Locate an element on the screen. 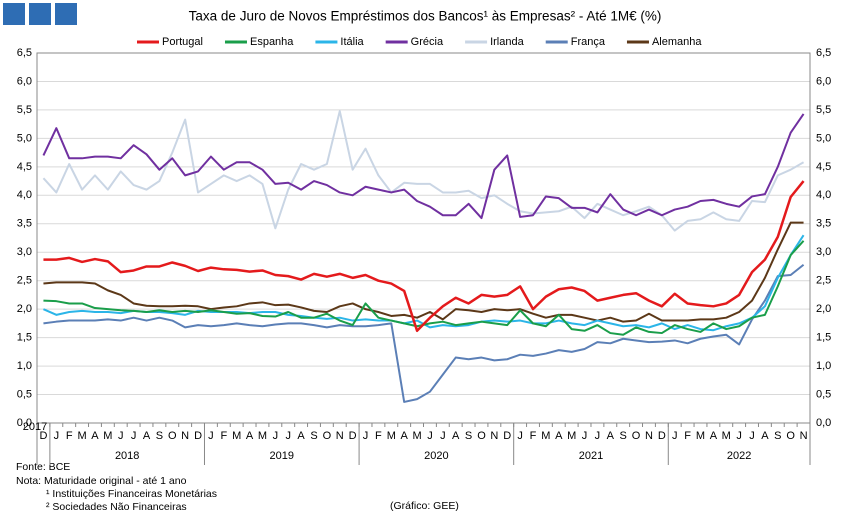 Image resolution: width=851 pixels, height=526 pixels. year-label: 2021 is located at coordinates (591, 456).